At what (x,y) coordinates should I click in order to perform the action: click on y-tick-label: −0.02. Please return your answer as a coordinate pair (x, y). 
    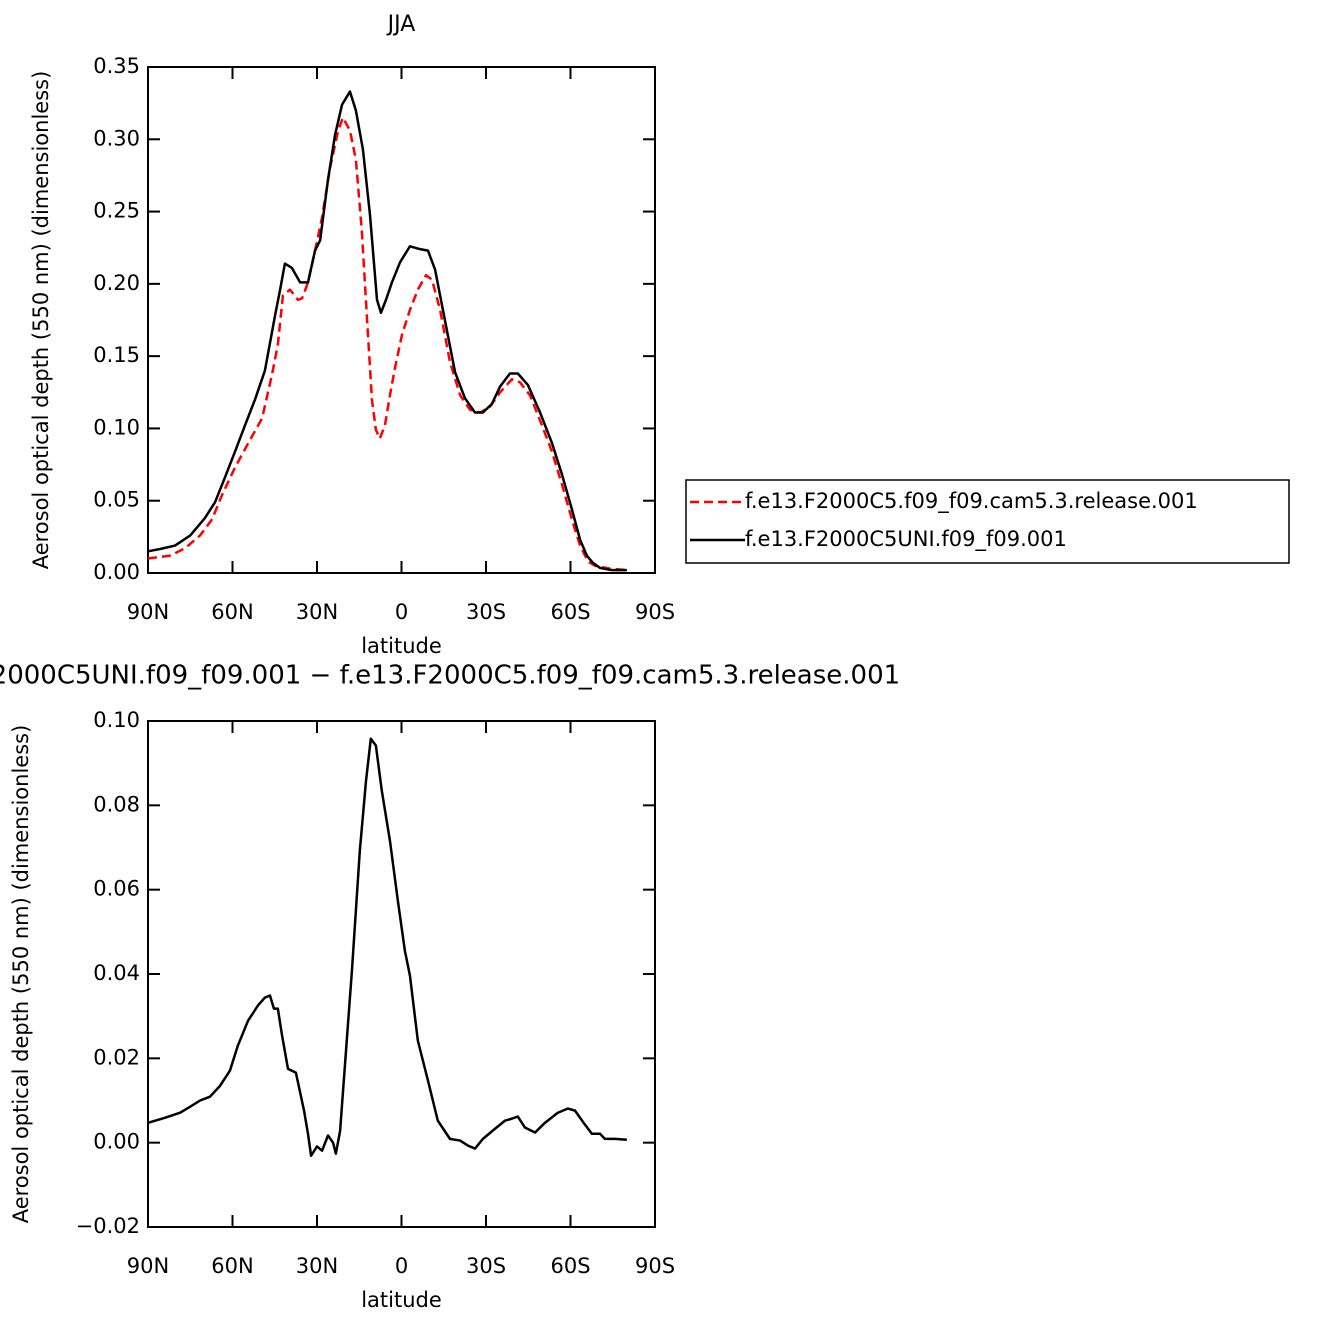
    Looking at the image, I should click on (108, 1226).